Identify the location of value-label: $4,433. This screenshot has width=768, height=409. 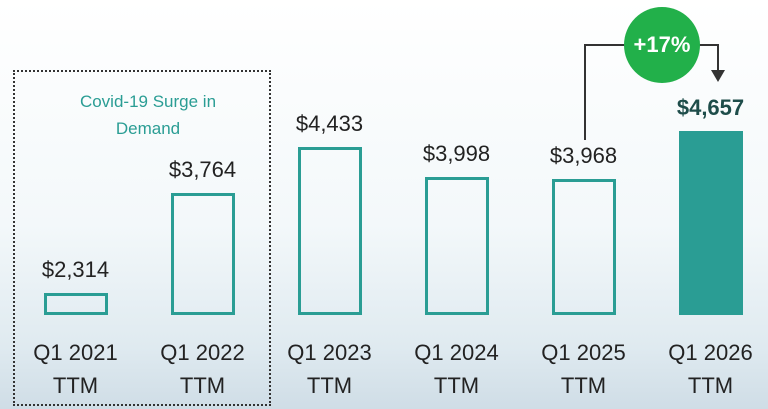
(329, 123).